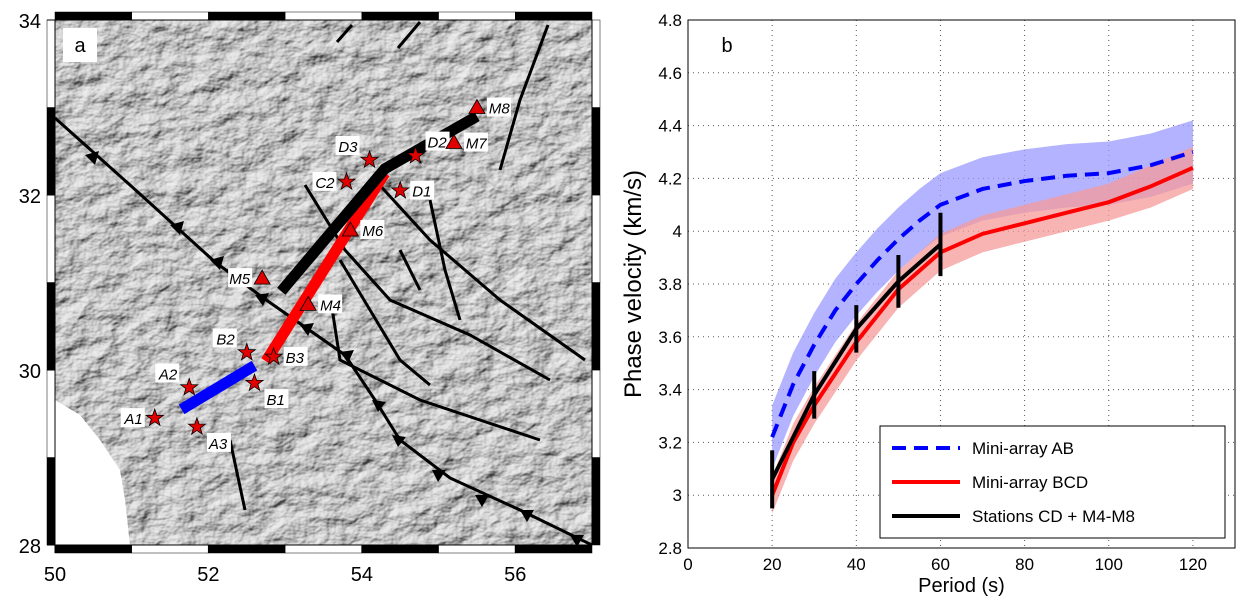  Describe the element at coordinates (372, 231) in the screenshot. I see `station-label: M6` at that location.